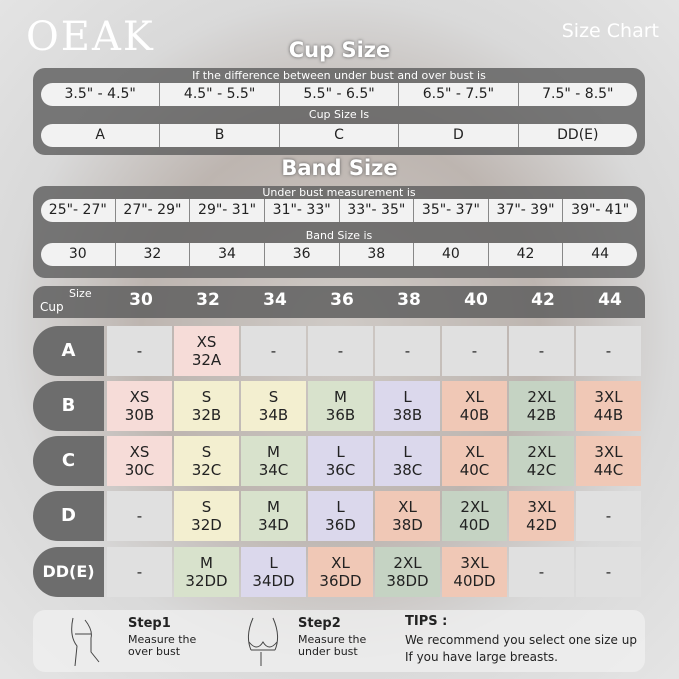 The image size is (679, 679). What do you see at coordinates (450, 210) in the screenshot?
I see `band-range-cell: 35"- 37"` at bounding box center [450, 210].